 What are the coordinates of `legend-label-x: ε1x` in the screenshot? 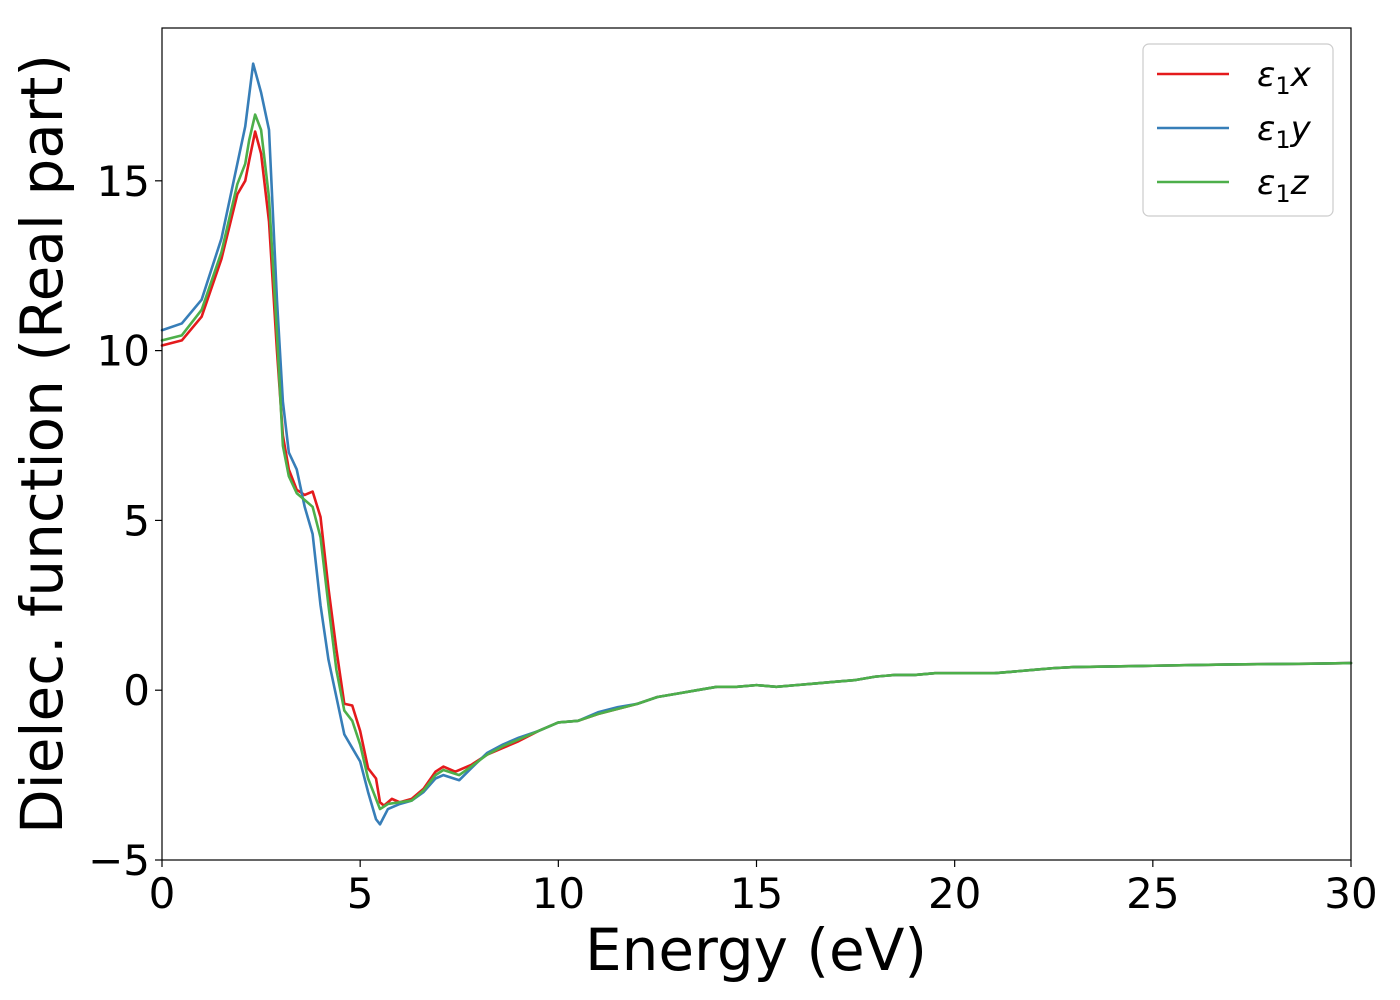 It's located at (1284, 77).